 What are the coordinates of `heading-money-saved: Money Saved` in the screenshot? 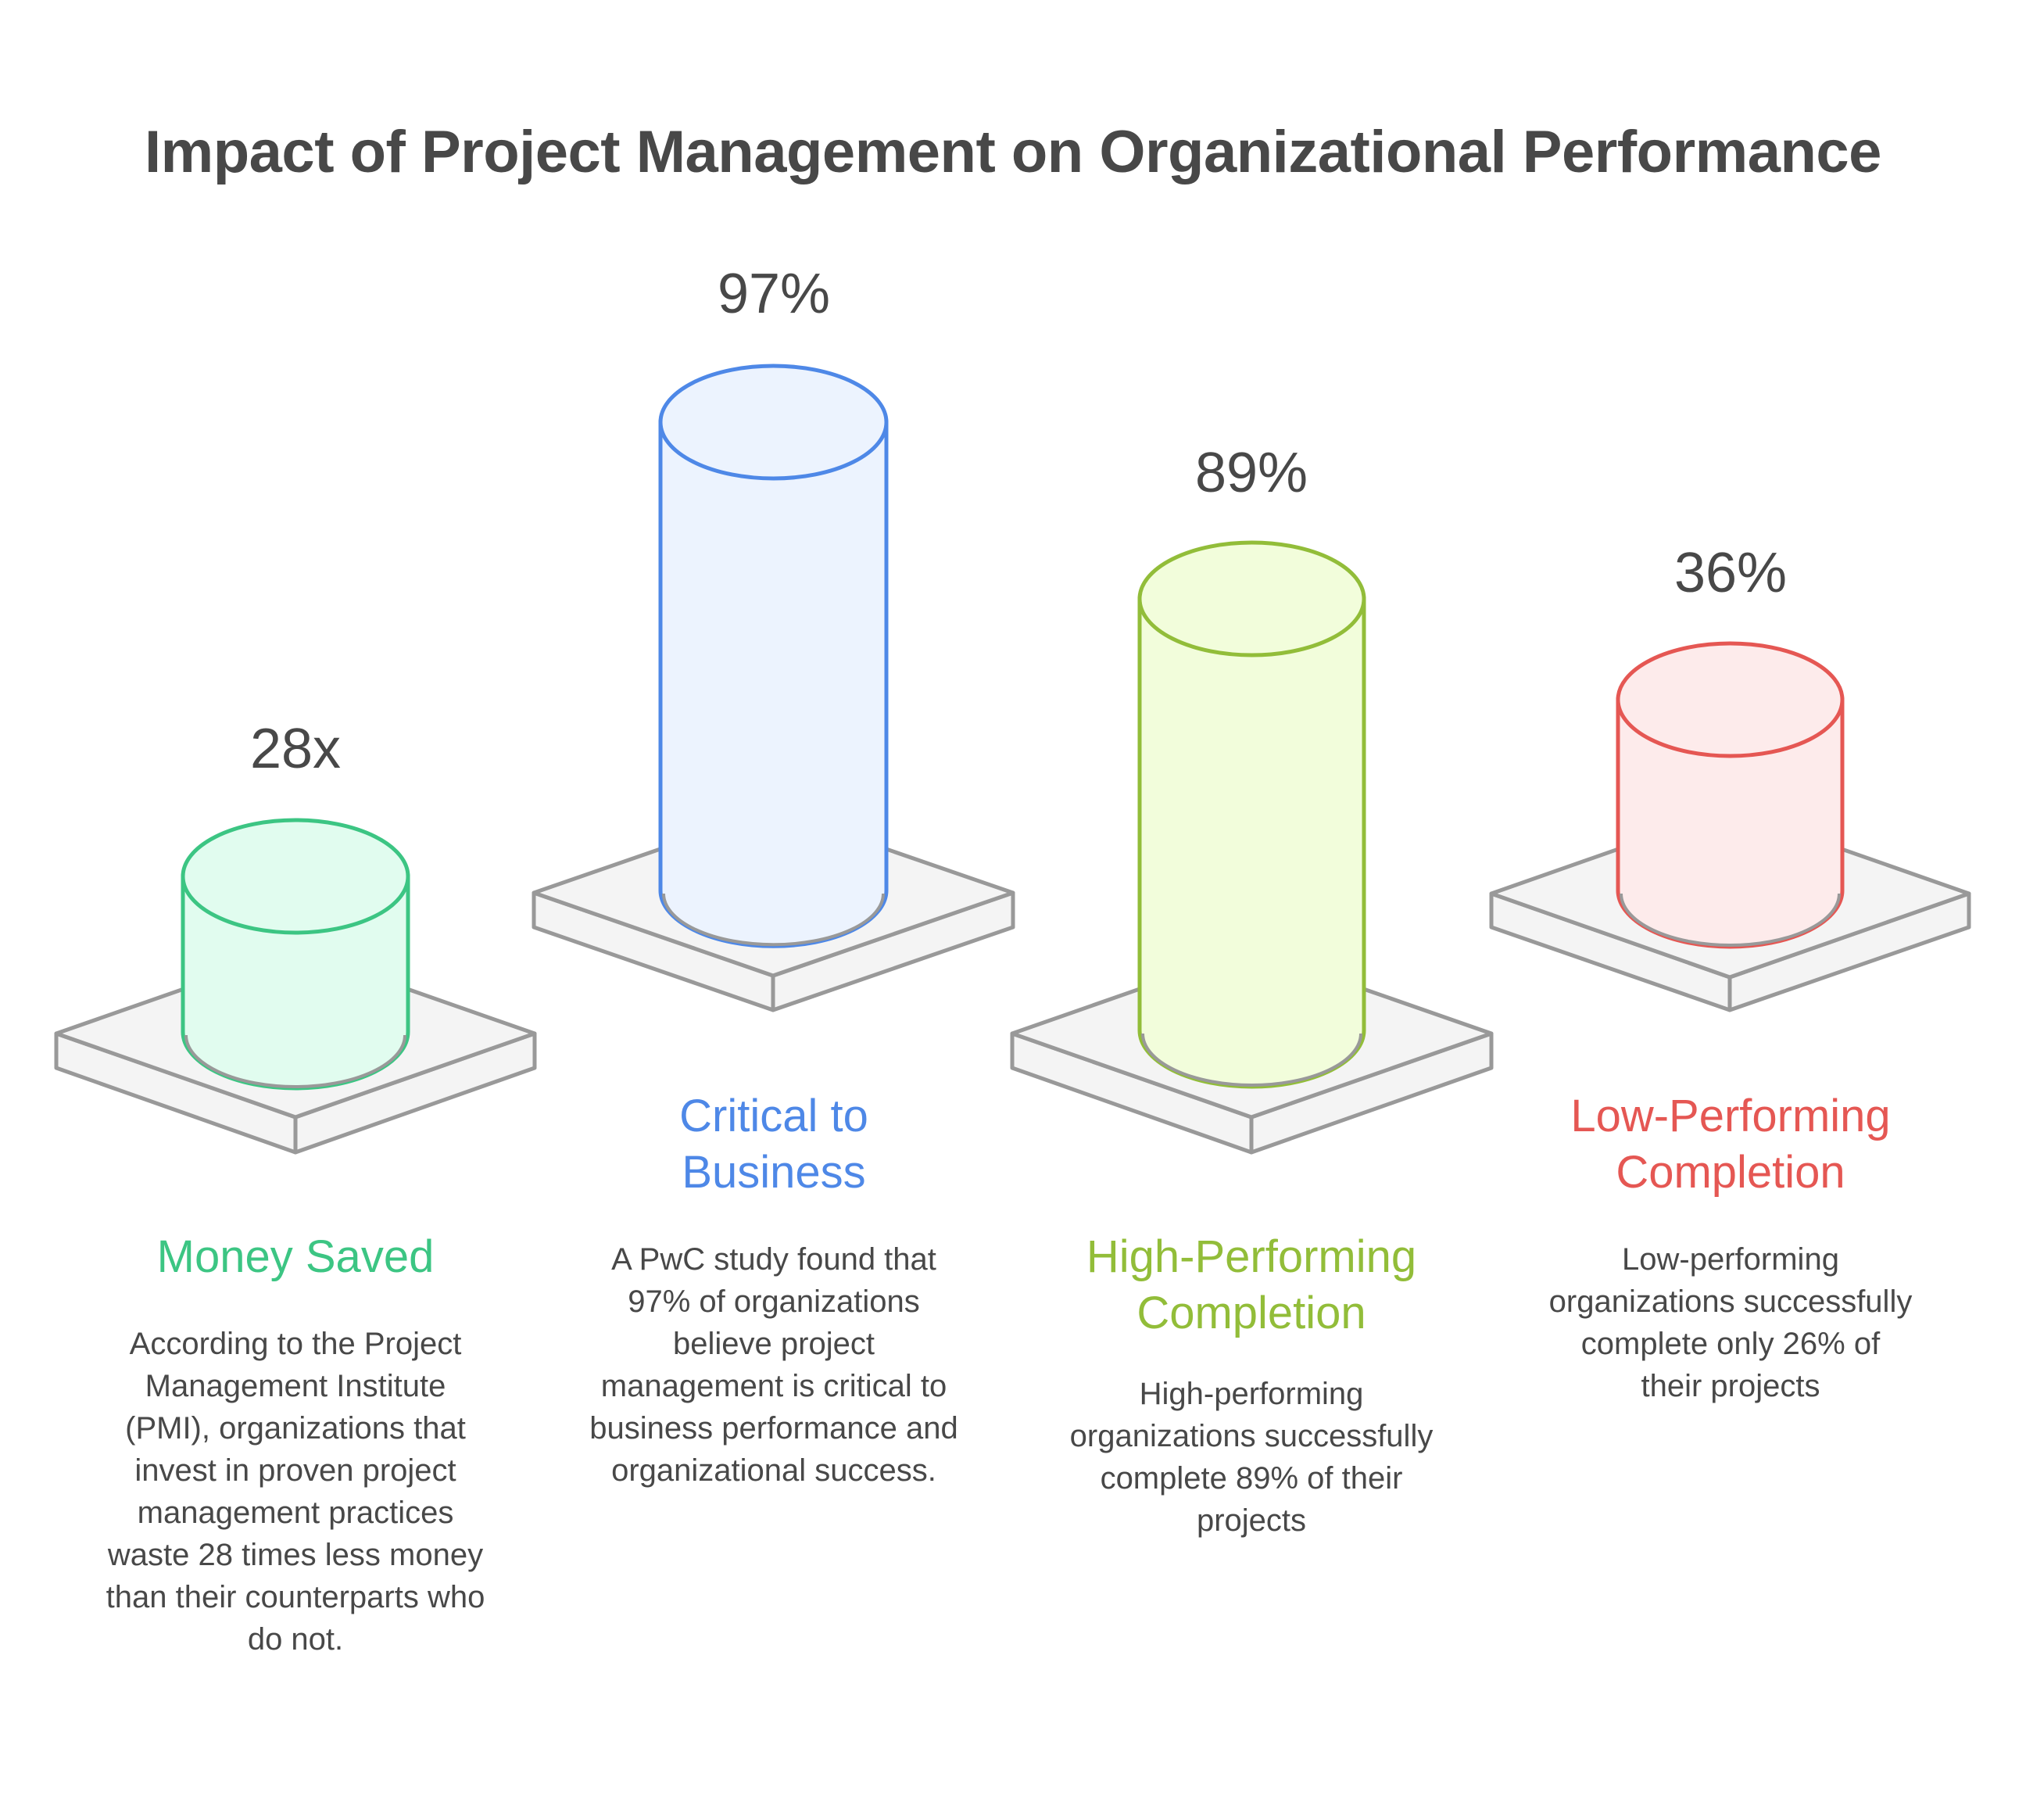 It's located at (295, 1256).